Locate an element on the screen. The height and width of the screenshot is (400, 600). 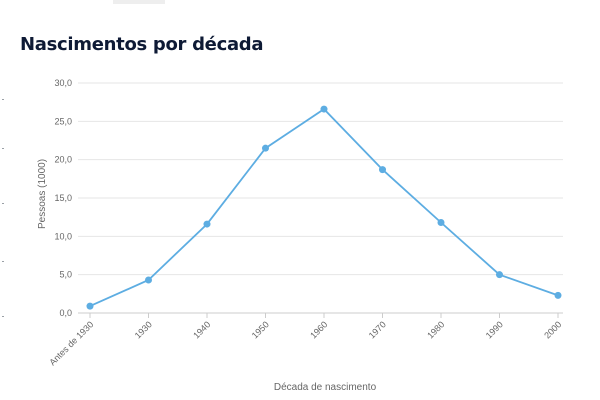
x-tick-label: 2000 is located at coordinates (552, 329).